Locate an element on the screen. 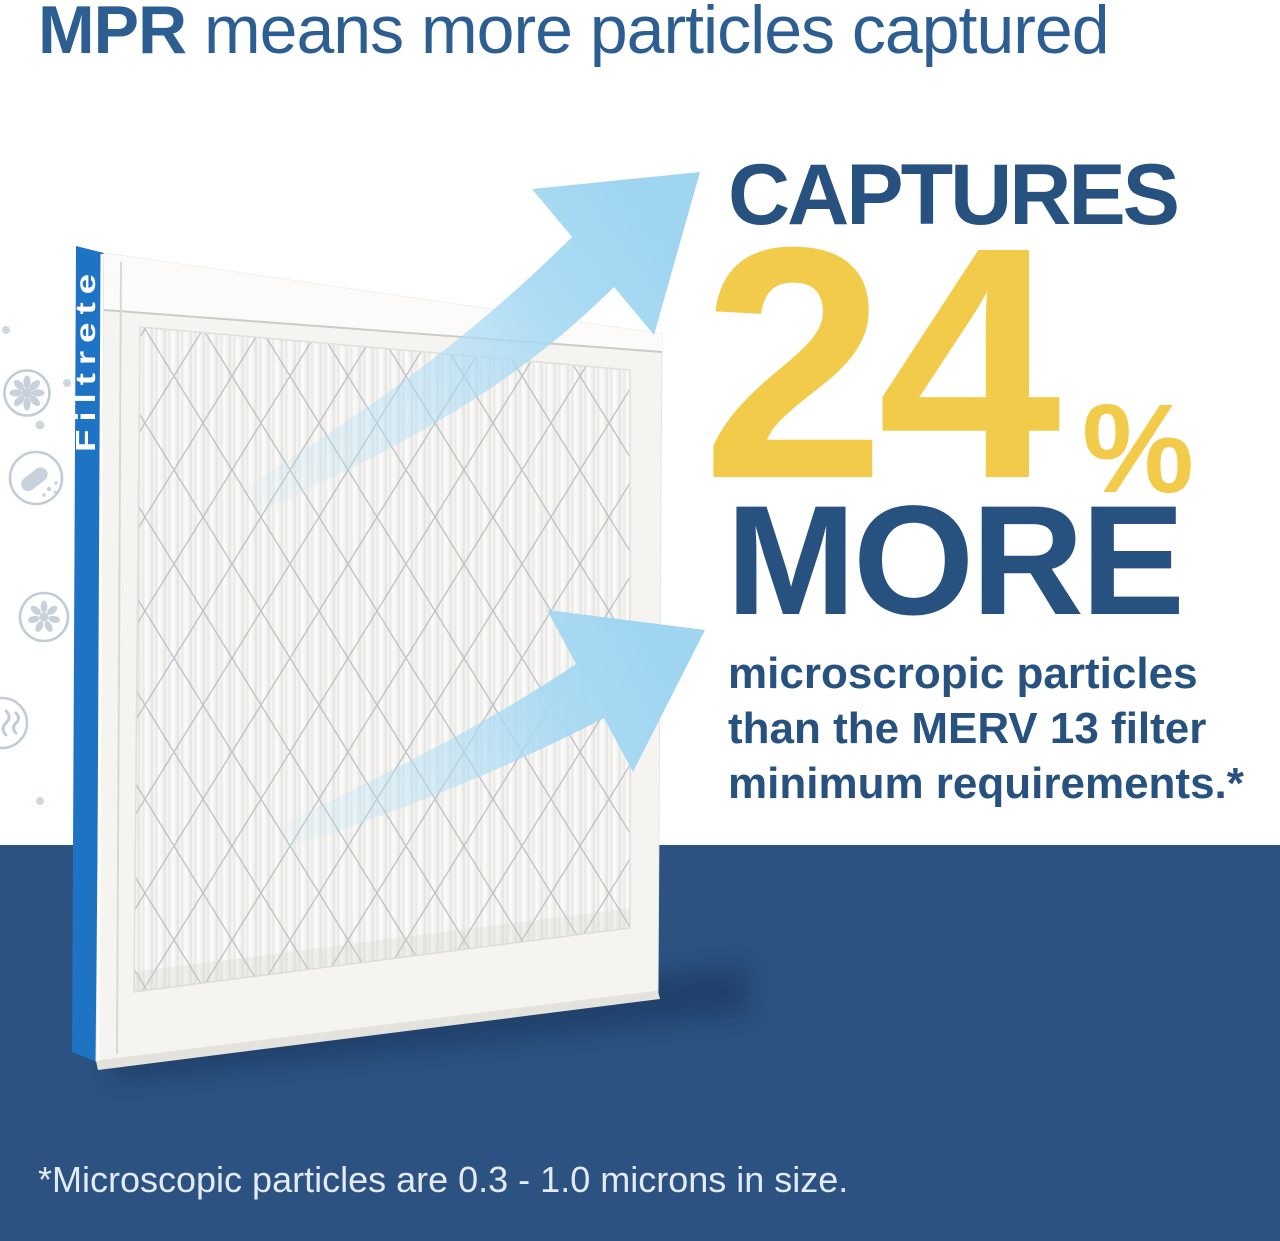  odor-swirl-icon is located at coordinates (14, 723).